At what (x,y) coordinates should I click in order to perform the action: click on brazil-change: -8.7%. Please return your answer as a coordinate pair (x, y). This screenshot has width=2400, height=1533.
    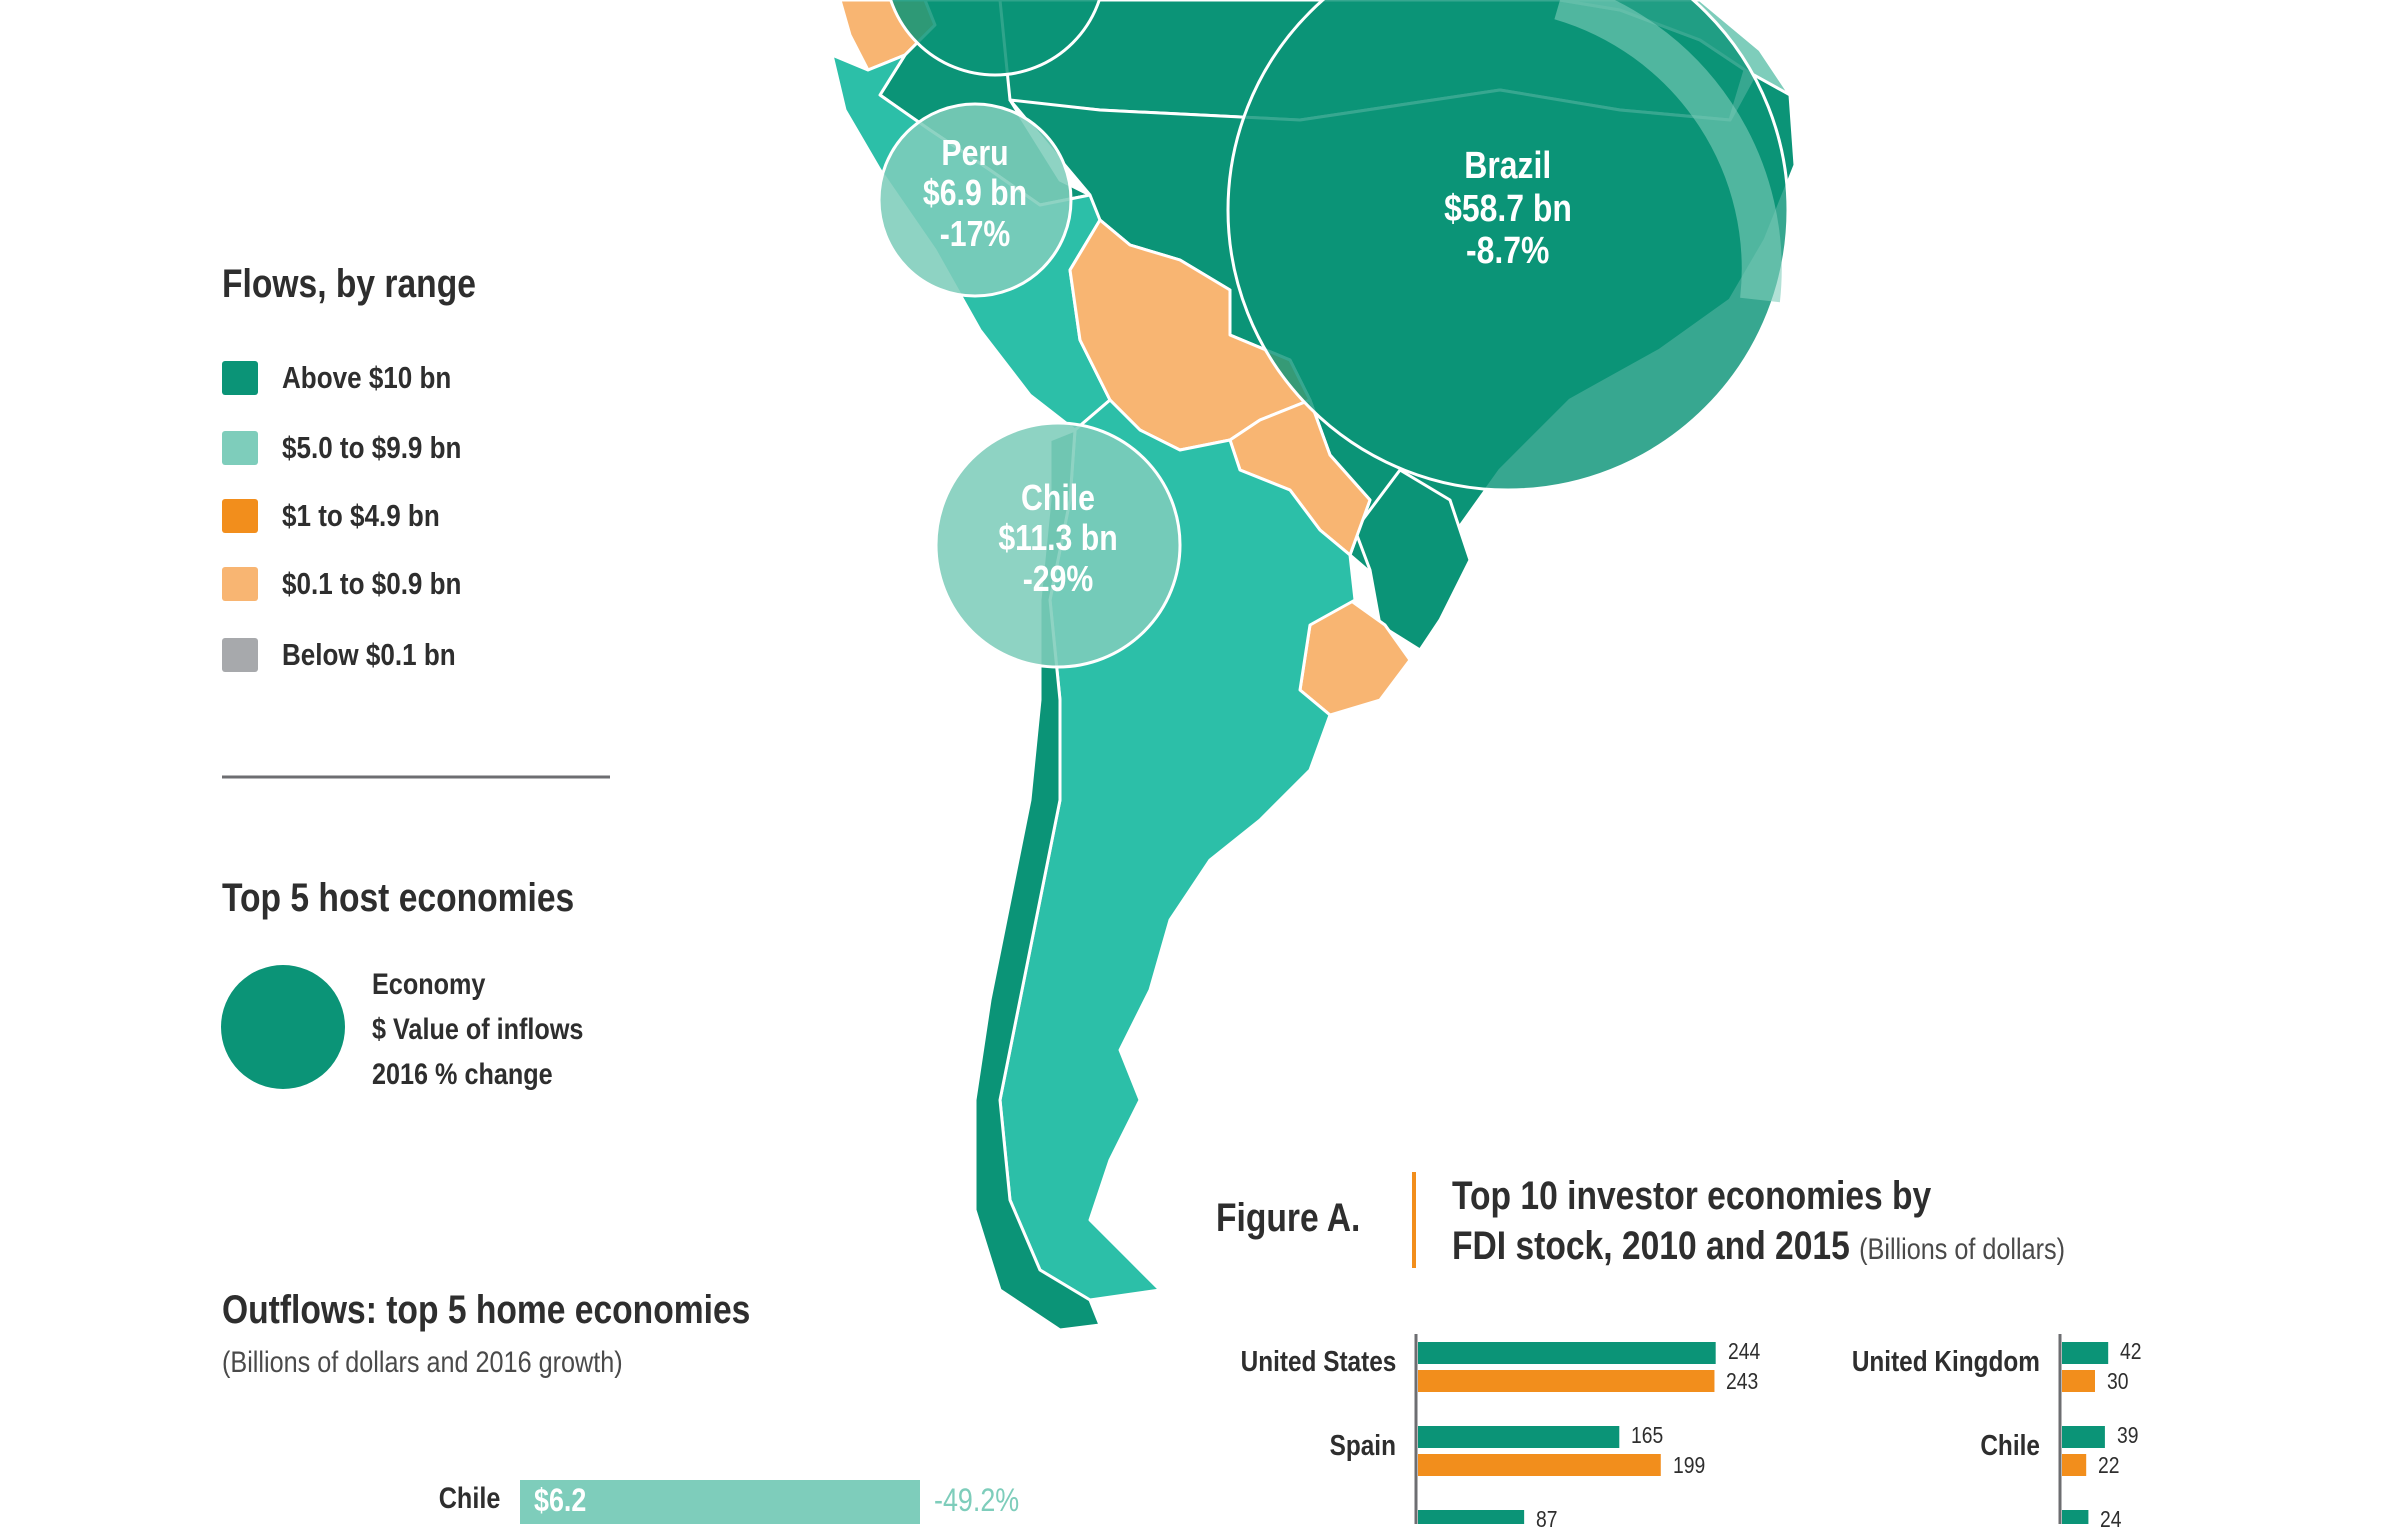
    Looking at the image, I should click on (1508, 251).